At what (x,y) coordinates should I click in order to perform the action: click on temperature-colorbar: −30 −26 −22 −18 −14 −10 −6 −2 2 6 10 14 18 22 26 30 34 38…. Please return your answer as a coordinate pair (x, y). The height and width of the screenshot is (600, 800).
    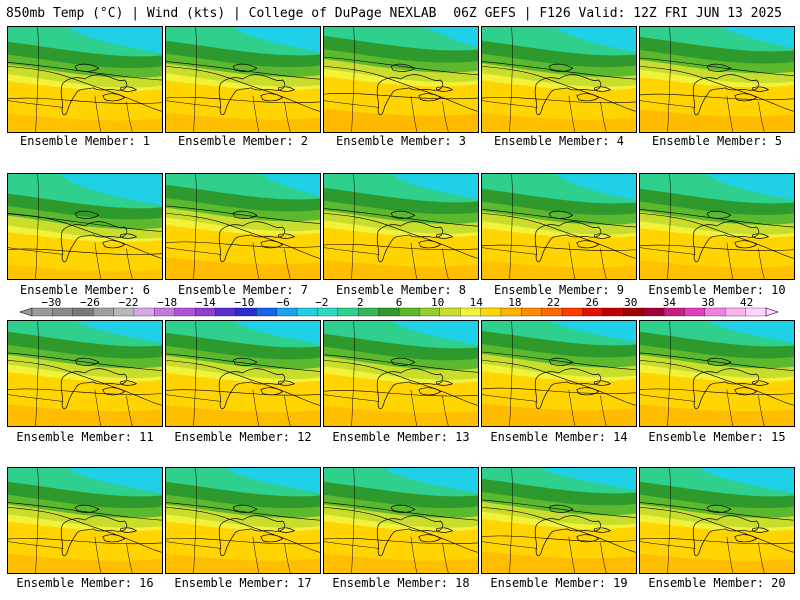
    Looking at the image, I should click on (400, 308).